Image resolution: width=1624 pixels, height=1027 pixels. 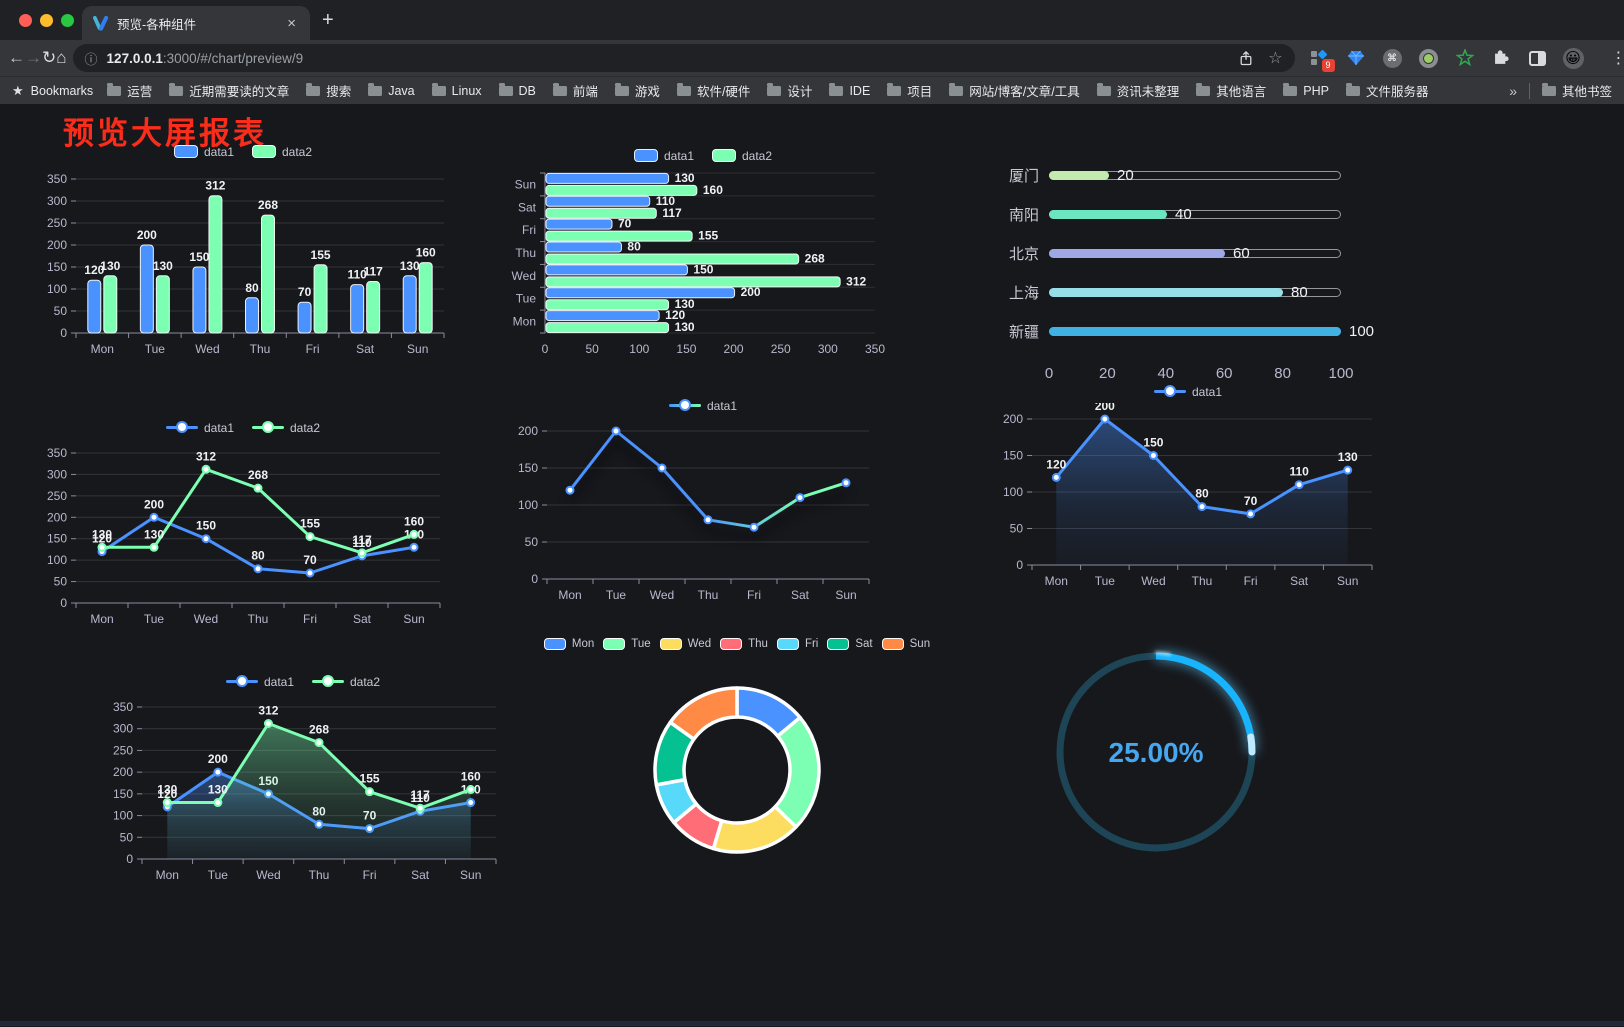 What do you see at coordinates (1231, 90) in the screenshot?
I see `bookmark-folder: 其他语言` at bounding box center [1231, 90].